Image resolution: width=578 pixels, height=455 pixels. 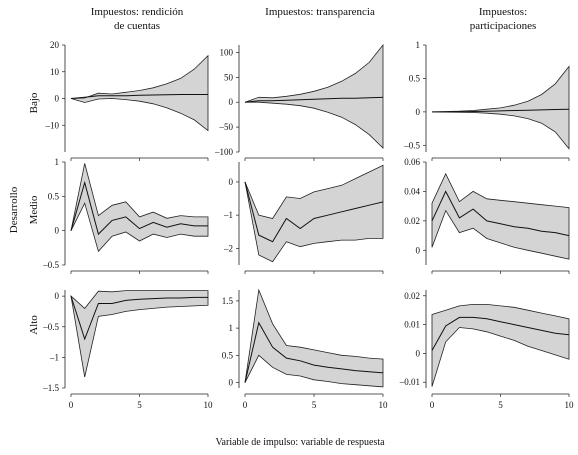 What do you see at coordinates (412, 325) in the screenshot?
I see `y-tick-label: 0.01` at bounding box center [412, 325].